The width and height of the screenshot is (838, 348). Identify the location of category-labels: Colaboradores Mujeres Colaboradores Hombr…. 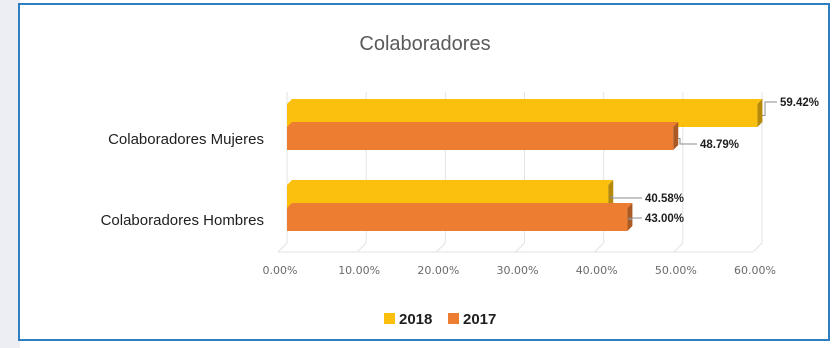
(182, 180).